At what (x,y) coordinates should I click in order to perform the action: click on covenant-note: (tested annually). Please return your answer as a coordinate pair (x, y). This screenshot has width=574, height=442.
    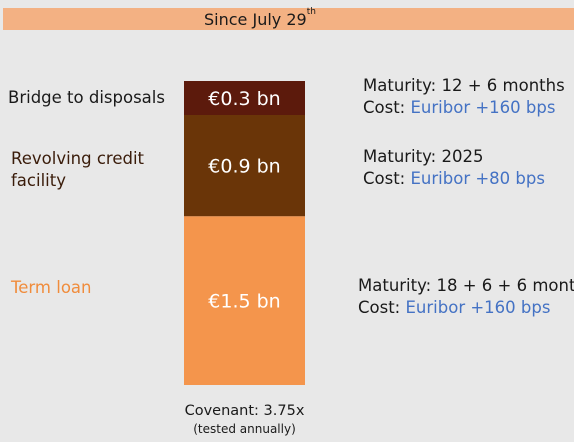
    Looking at the image, I should click on (244, 429).